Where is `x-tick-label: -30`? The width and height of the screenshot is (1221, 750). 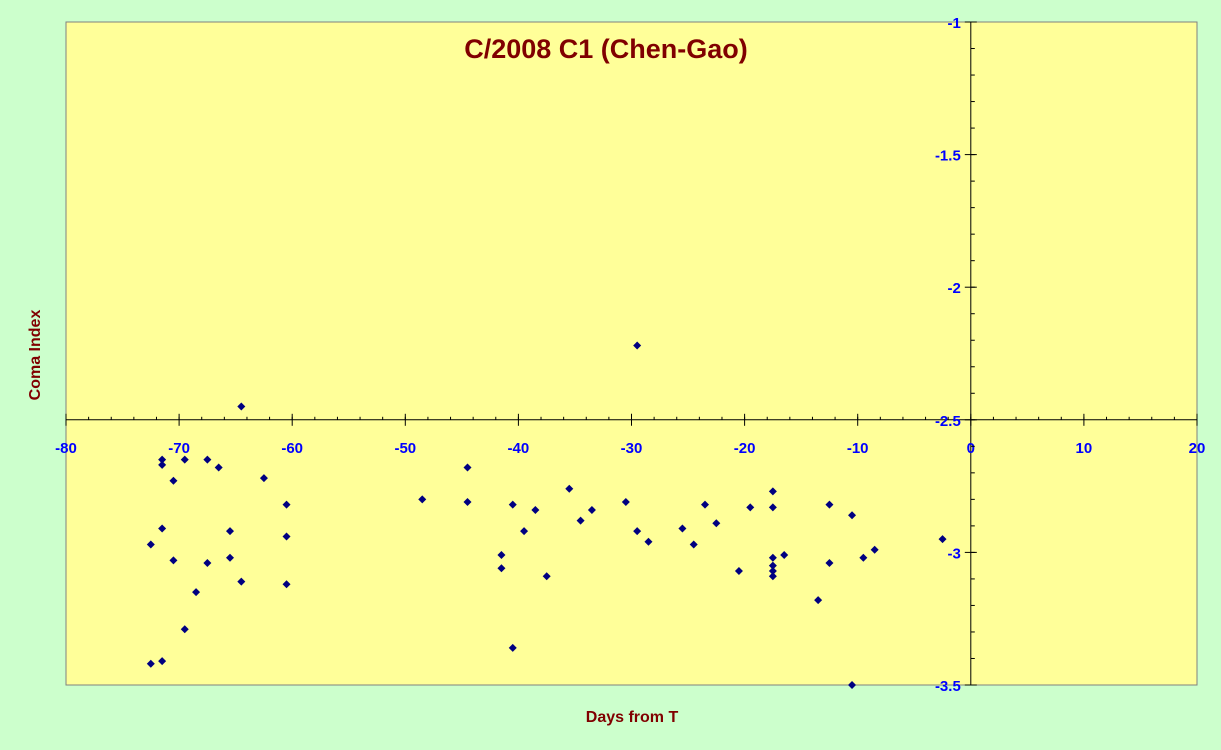 x-tick-label: -30 is located at coordinates (632, 448).